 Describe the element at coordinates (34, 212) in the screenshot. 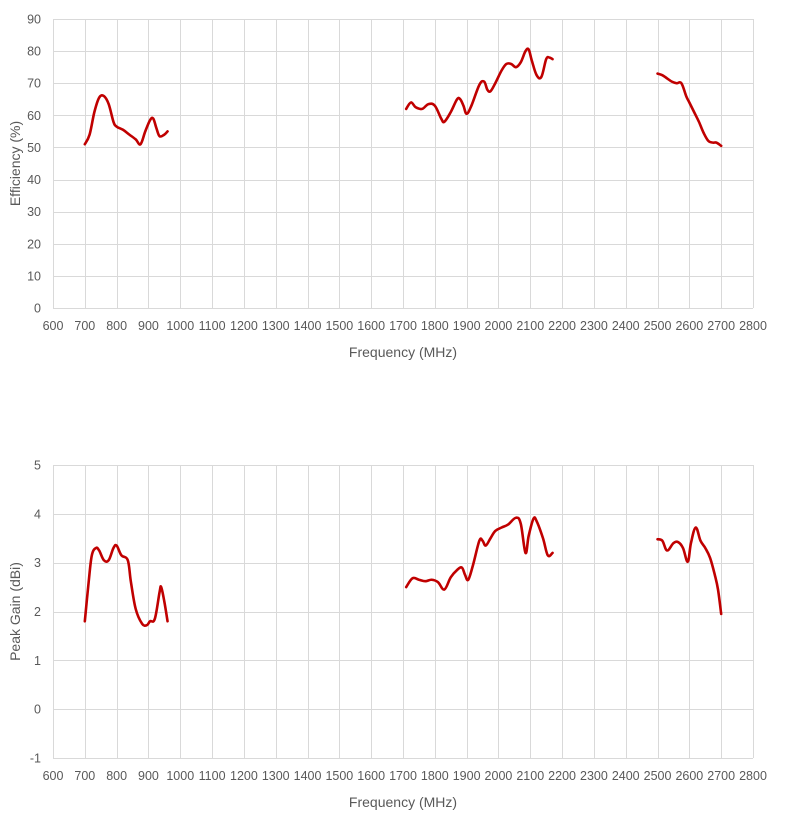

I see `y-tick-label: 30` at that location.